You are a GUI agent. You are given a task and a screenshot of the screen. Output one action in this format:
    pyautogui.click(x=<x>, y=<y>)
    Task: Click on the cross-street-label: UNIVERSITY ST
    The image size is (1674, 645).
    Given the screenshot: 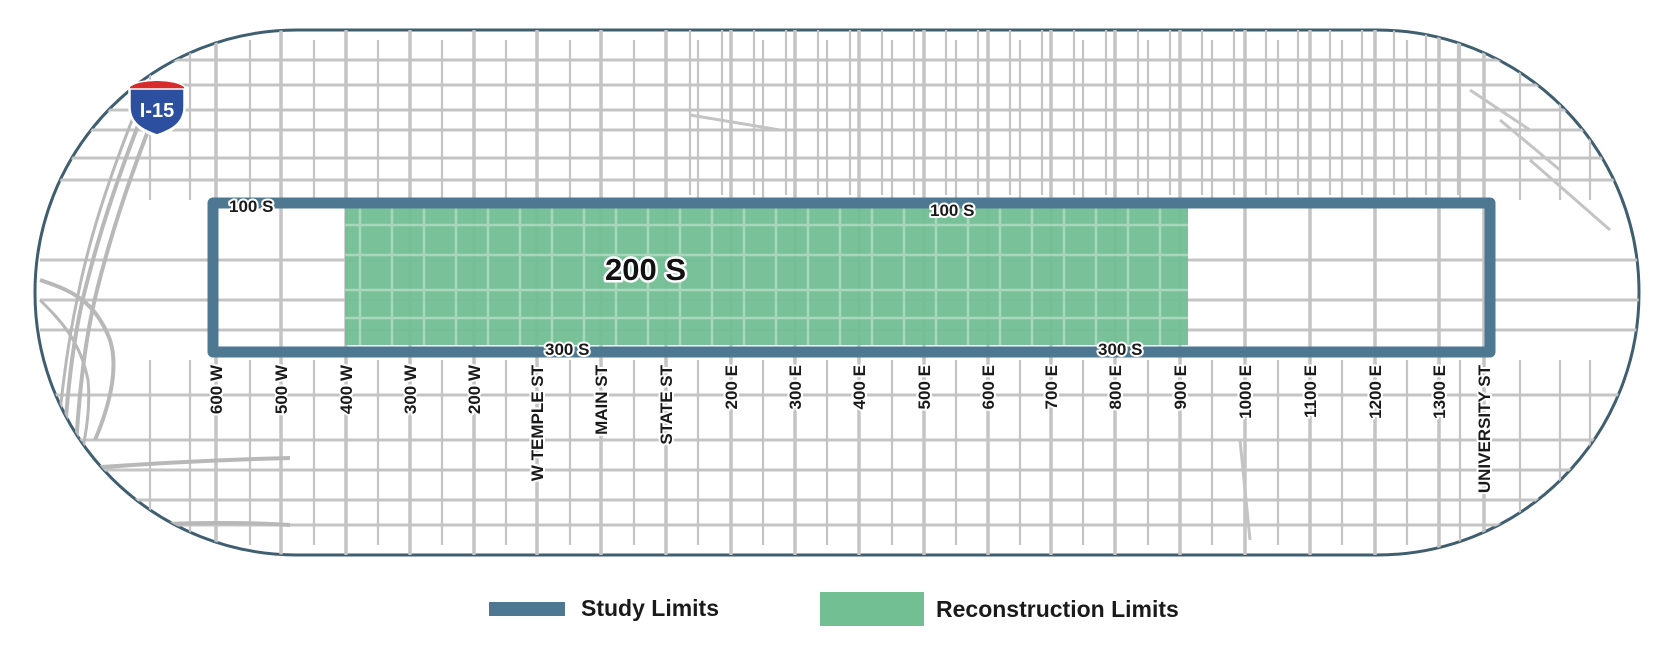 What is the action you would take?
    pyautogui.click(x=1484, y=428)
    